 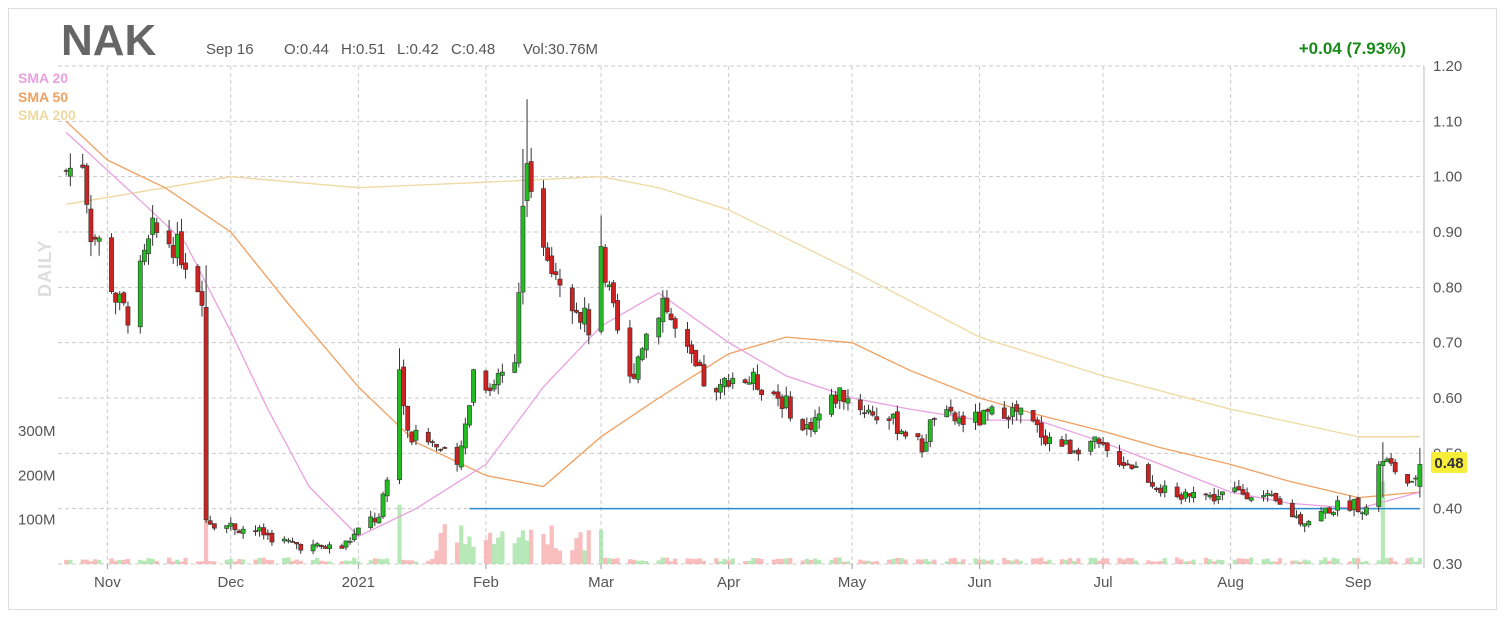 I want to click on x-tick-label: Jun, so click(x=980, y=582).